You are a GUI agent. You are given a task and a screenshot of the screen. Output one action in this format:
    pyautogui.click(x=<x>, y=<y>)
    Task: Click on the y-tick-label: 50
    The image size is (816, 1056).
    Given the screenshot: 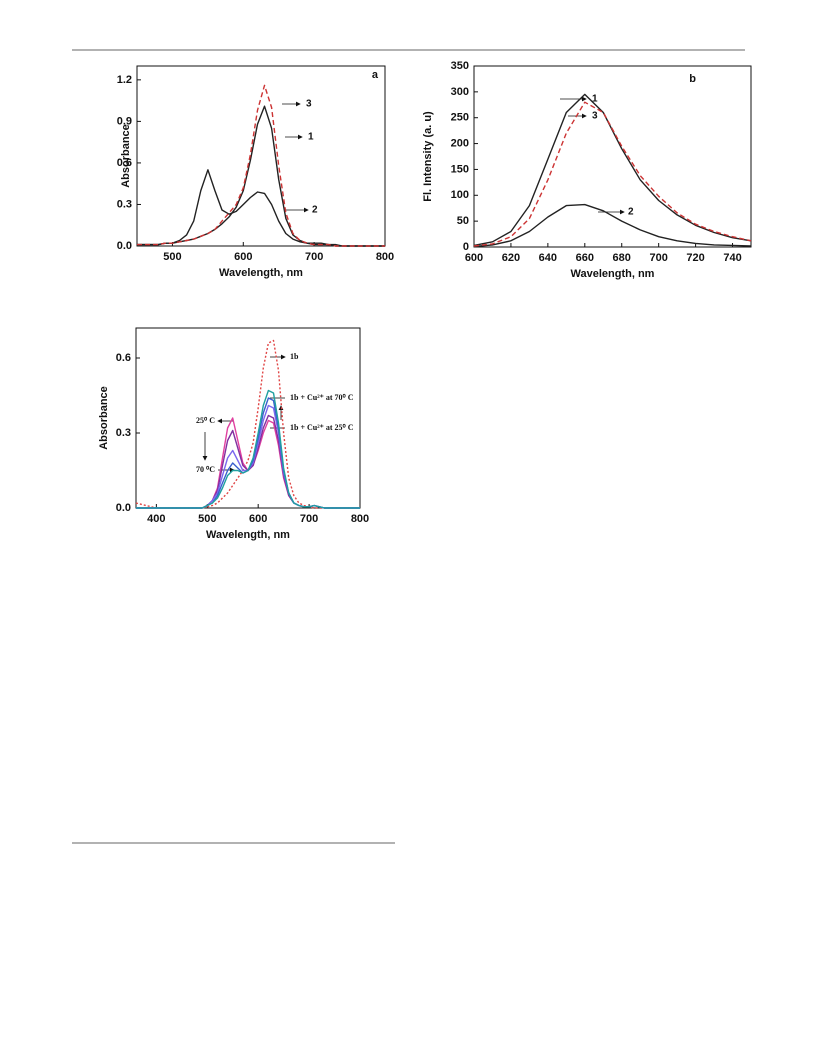 What is the action you would take?
    pyautogui.click(x=463, y=221)
    